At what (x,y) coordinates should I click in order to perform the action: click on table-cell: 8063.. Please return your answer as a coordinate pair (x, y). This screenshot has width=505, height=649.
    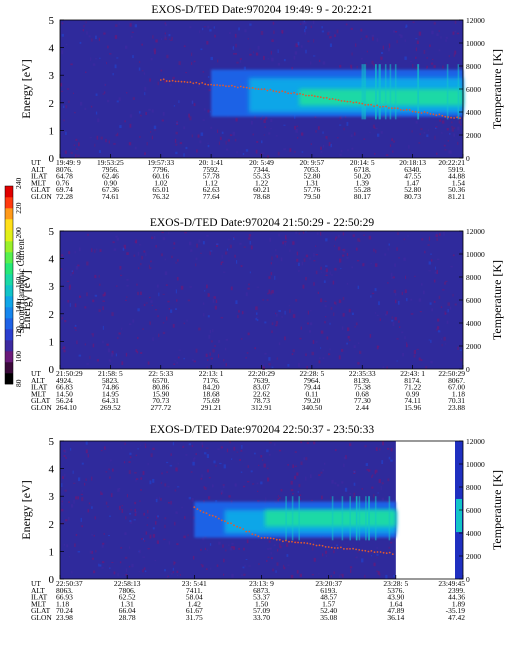
    Looking at the image, I should click on (64, 590).